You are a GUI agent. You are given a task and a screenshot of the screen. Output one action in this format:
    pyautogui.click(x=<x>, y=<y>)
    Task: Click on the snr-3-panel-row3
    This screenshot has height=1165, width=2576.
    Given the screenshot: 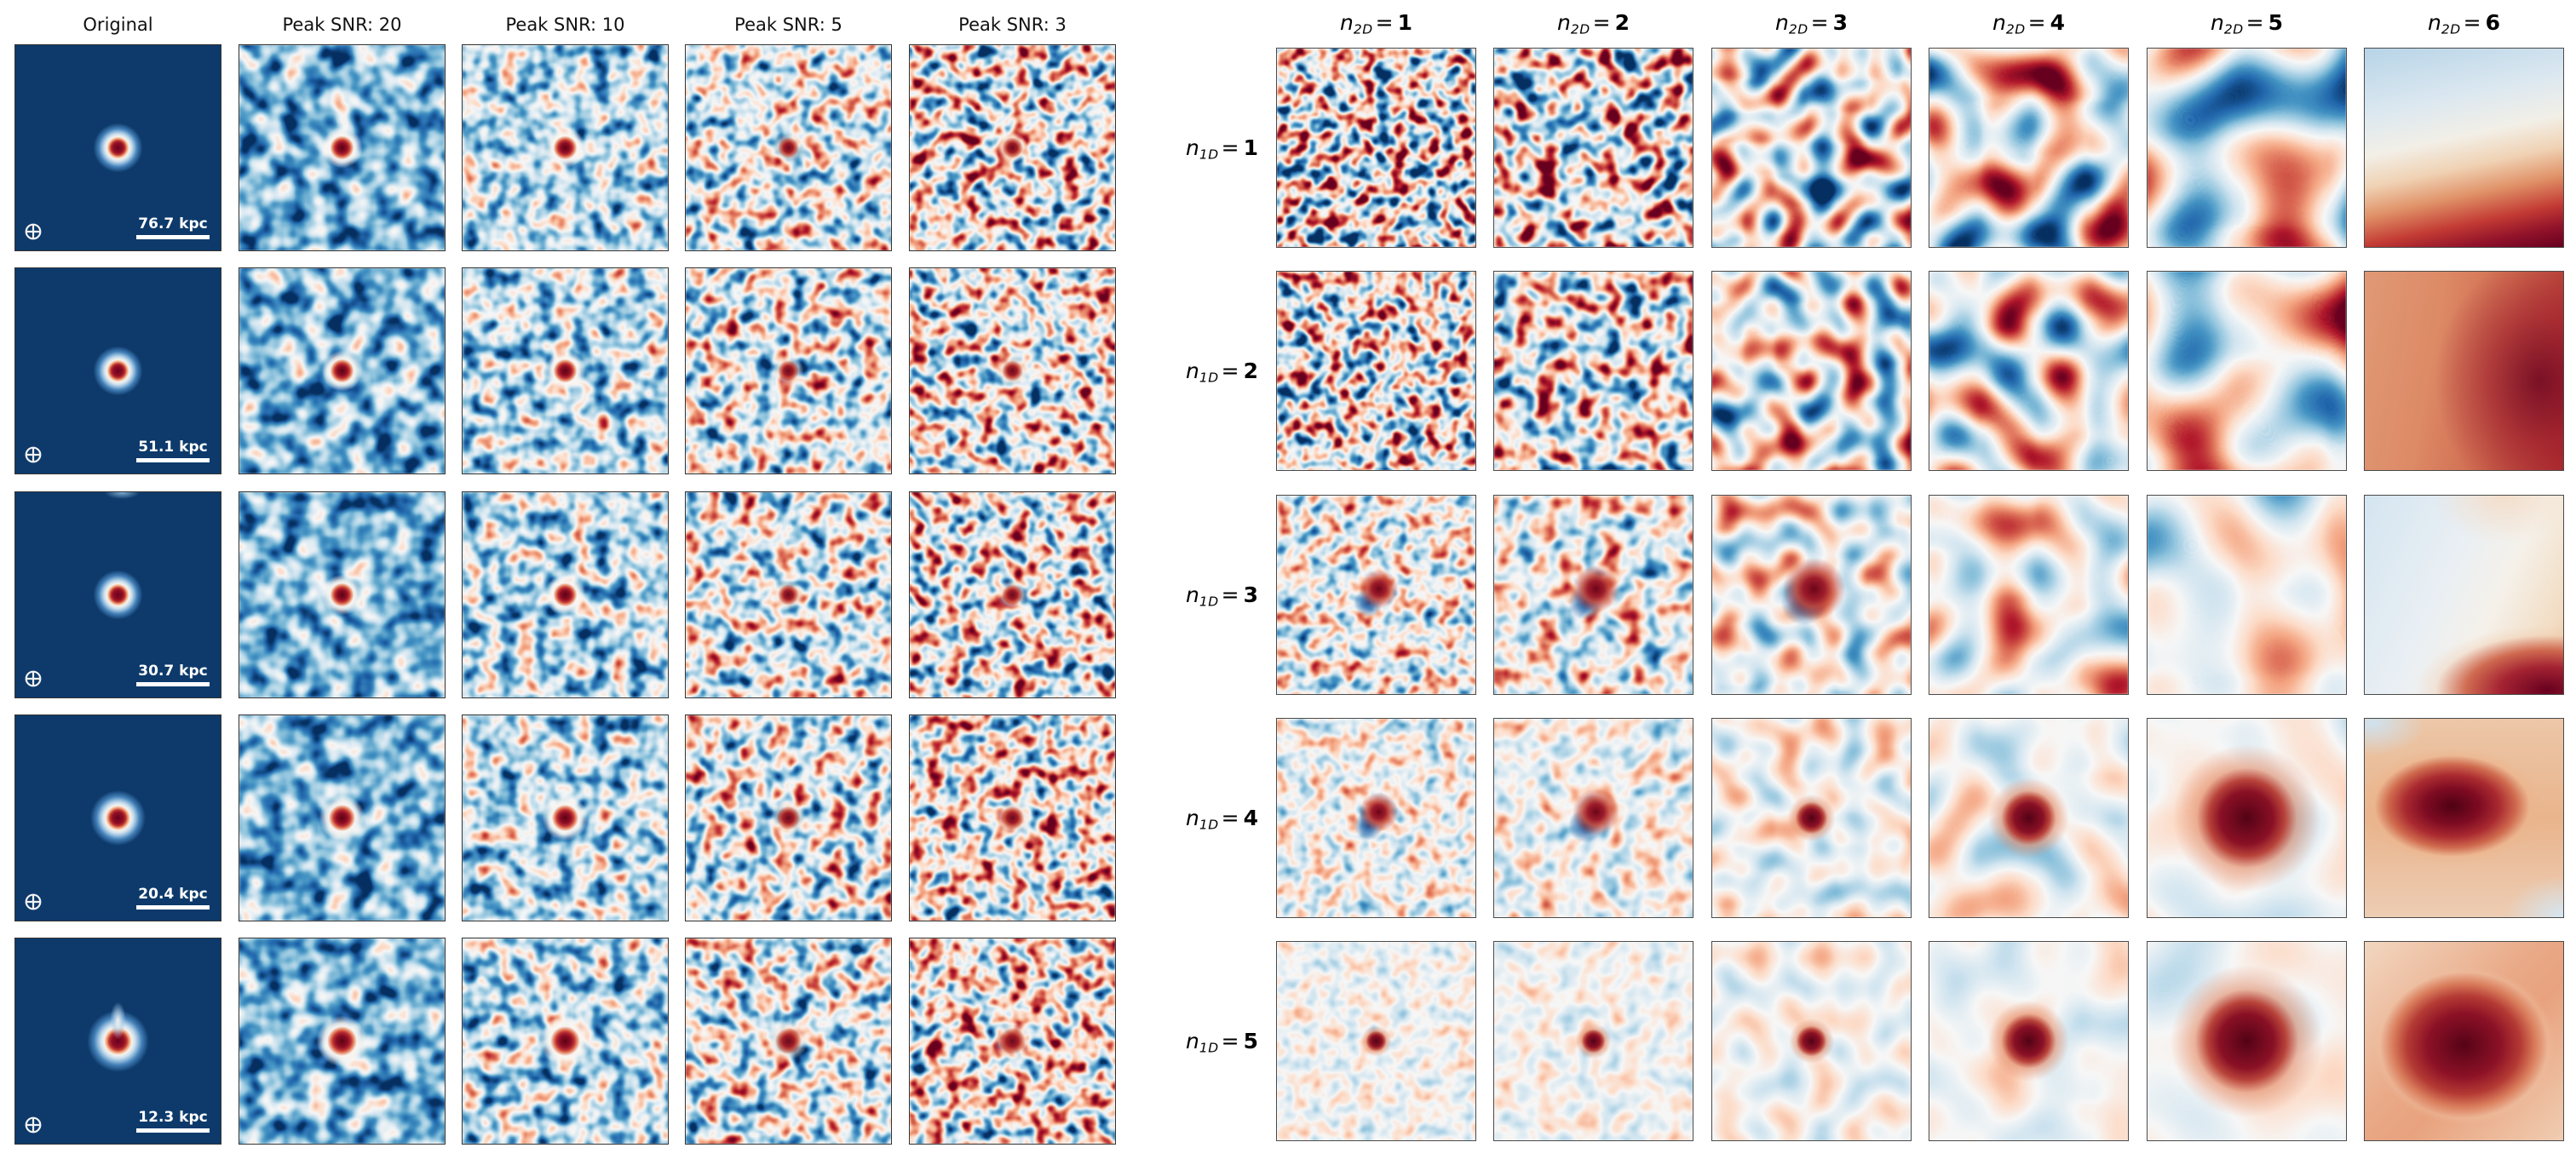 What is the action you would take?
    pyautogui.click(x=1013, y=595)
    